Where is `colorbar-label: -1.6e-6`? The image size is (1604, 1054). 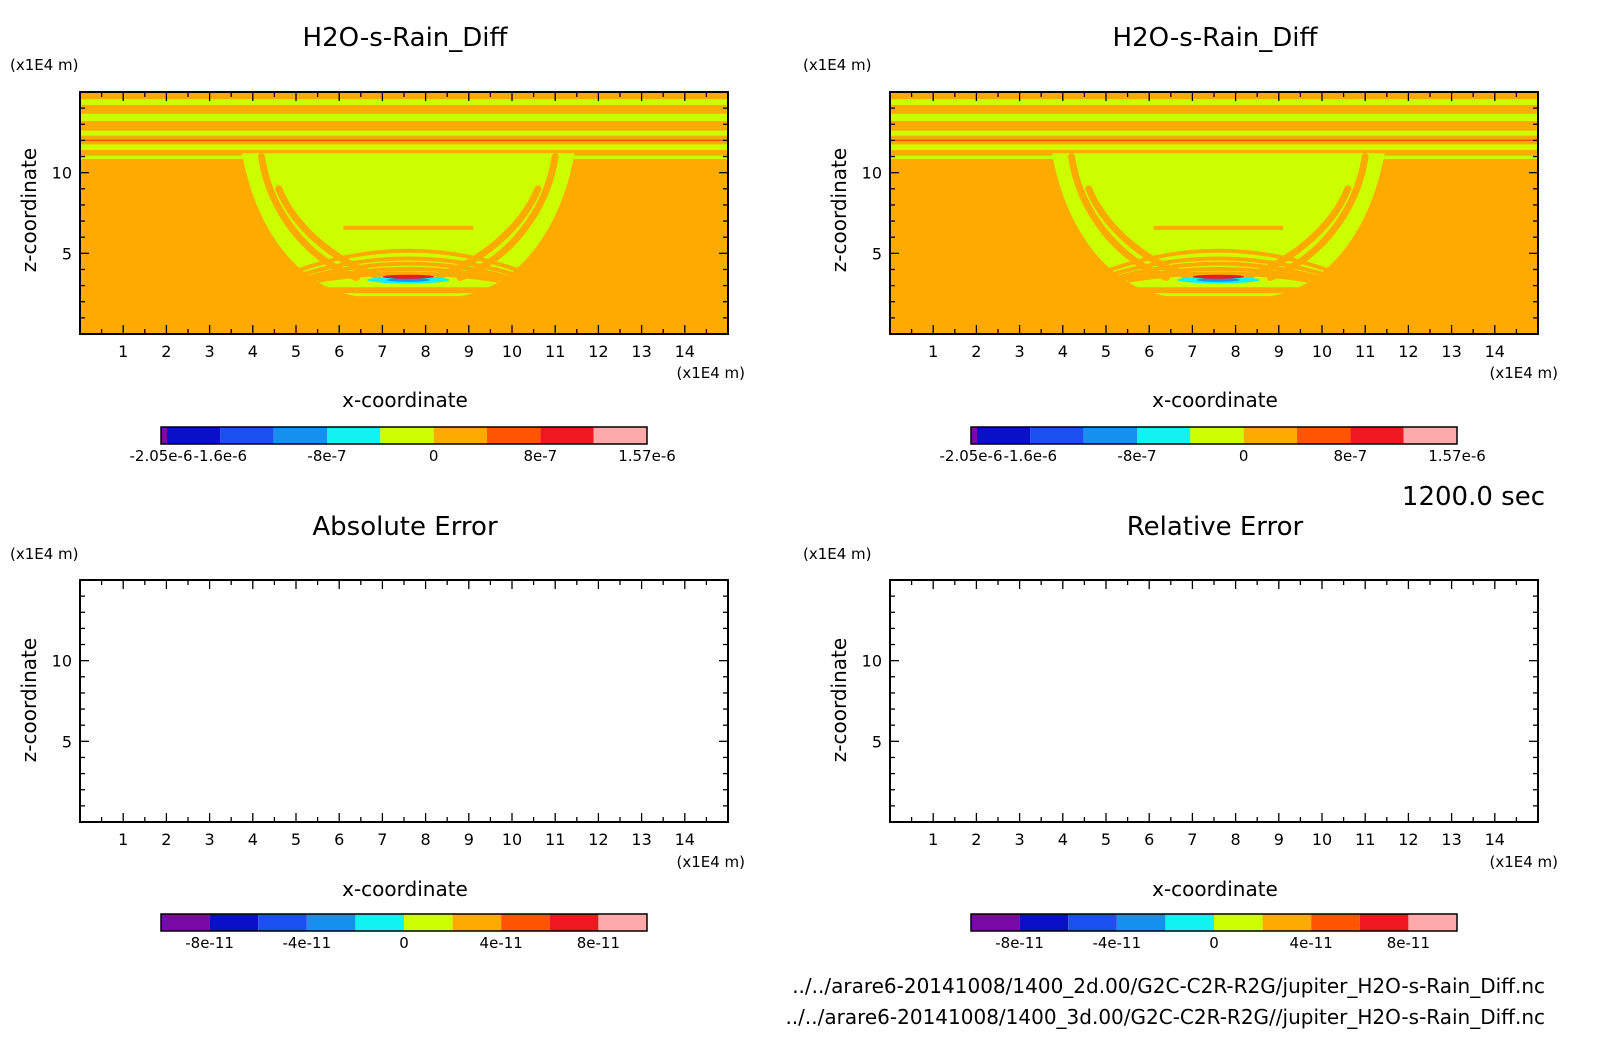
colorbar-label: -1.6e-6 is located at coordinates (220, 456).